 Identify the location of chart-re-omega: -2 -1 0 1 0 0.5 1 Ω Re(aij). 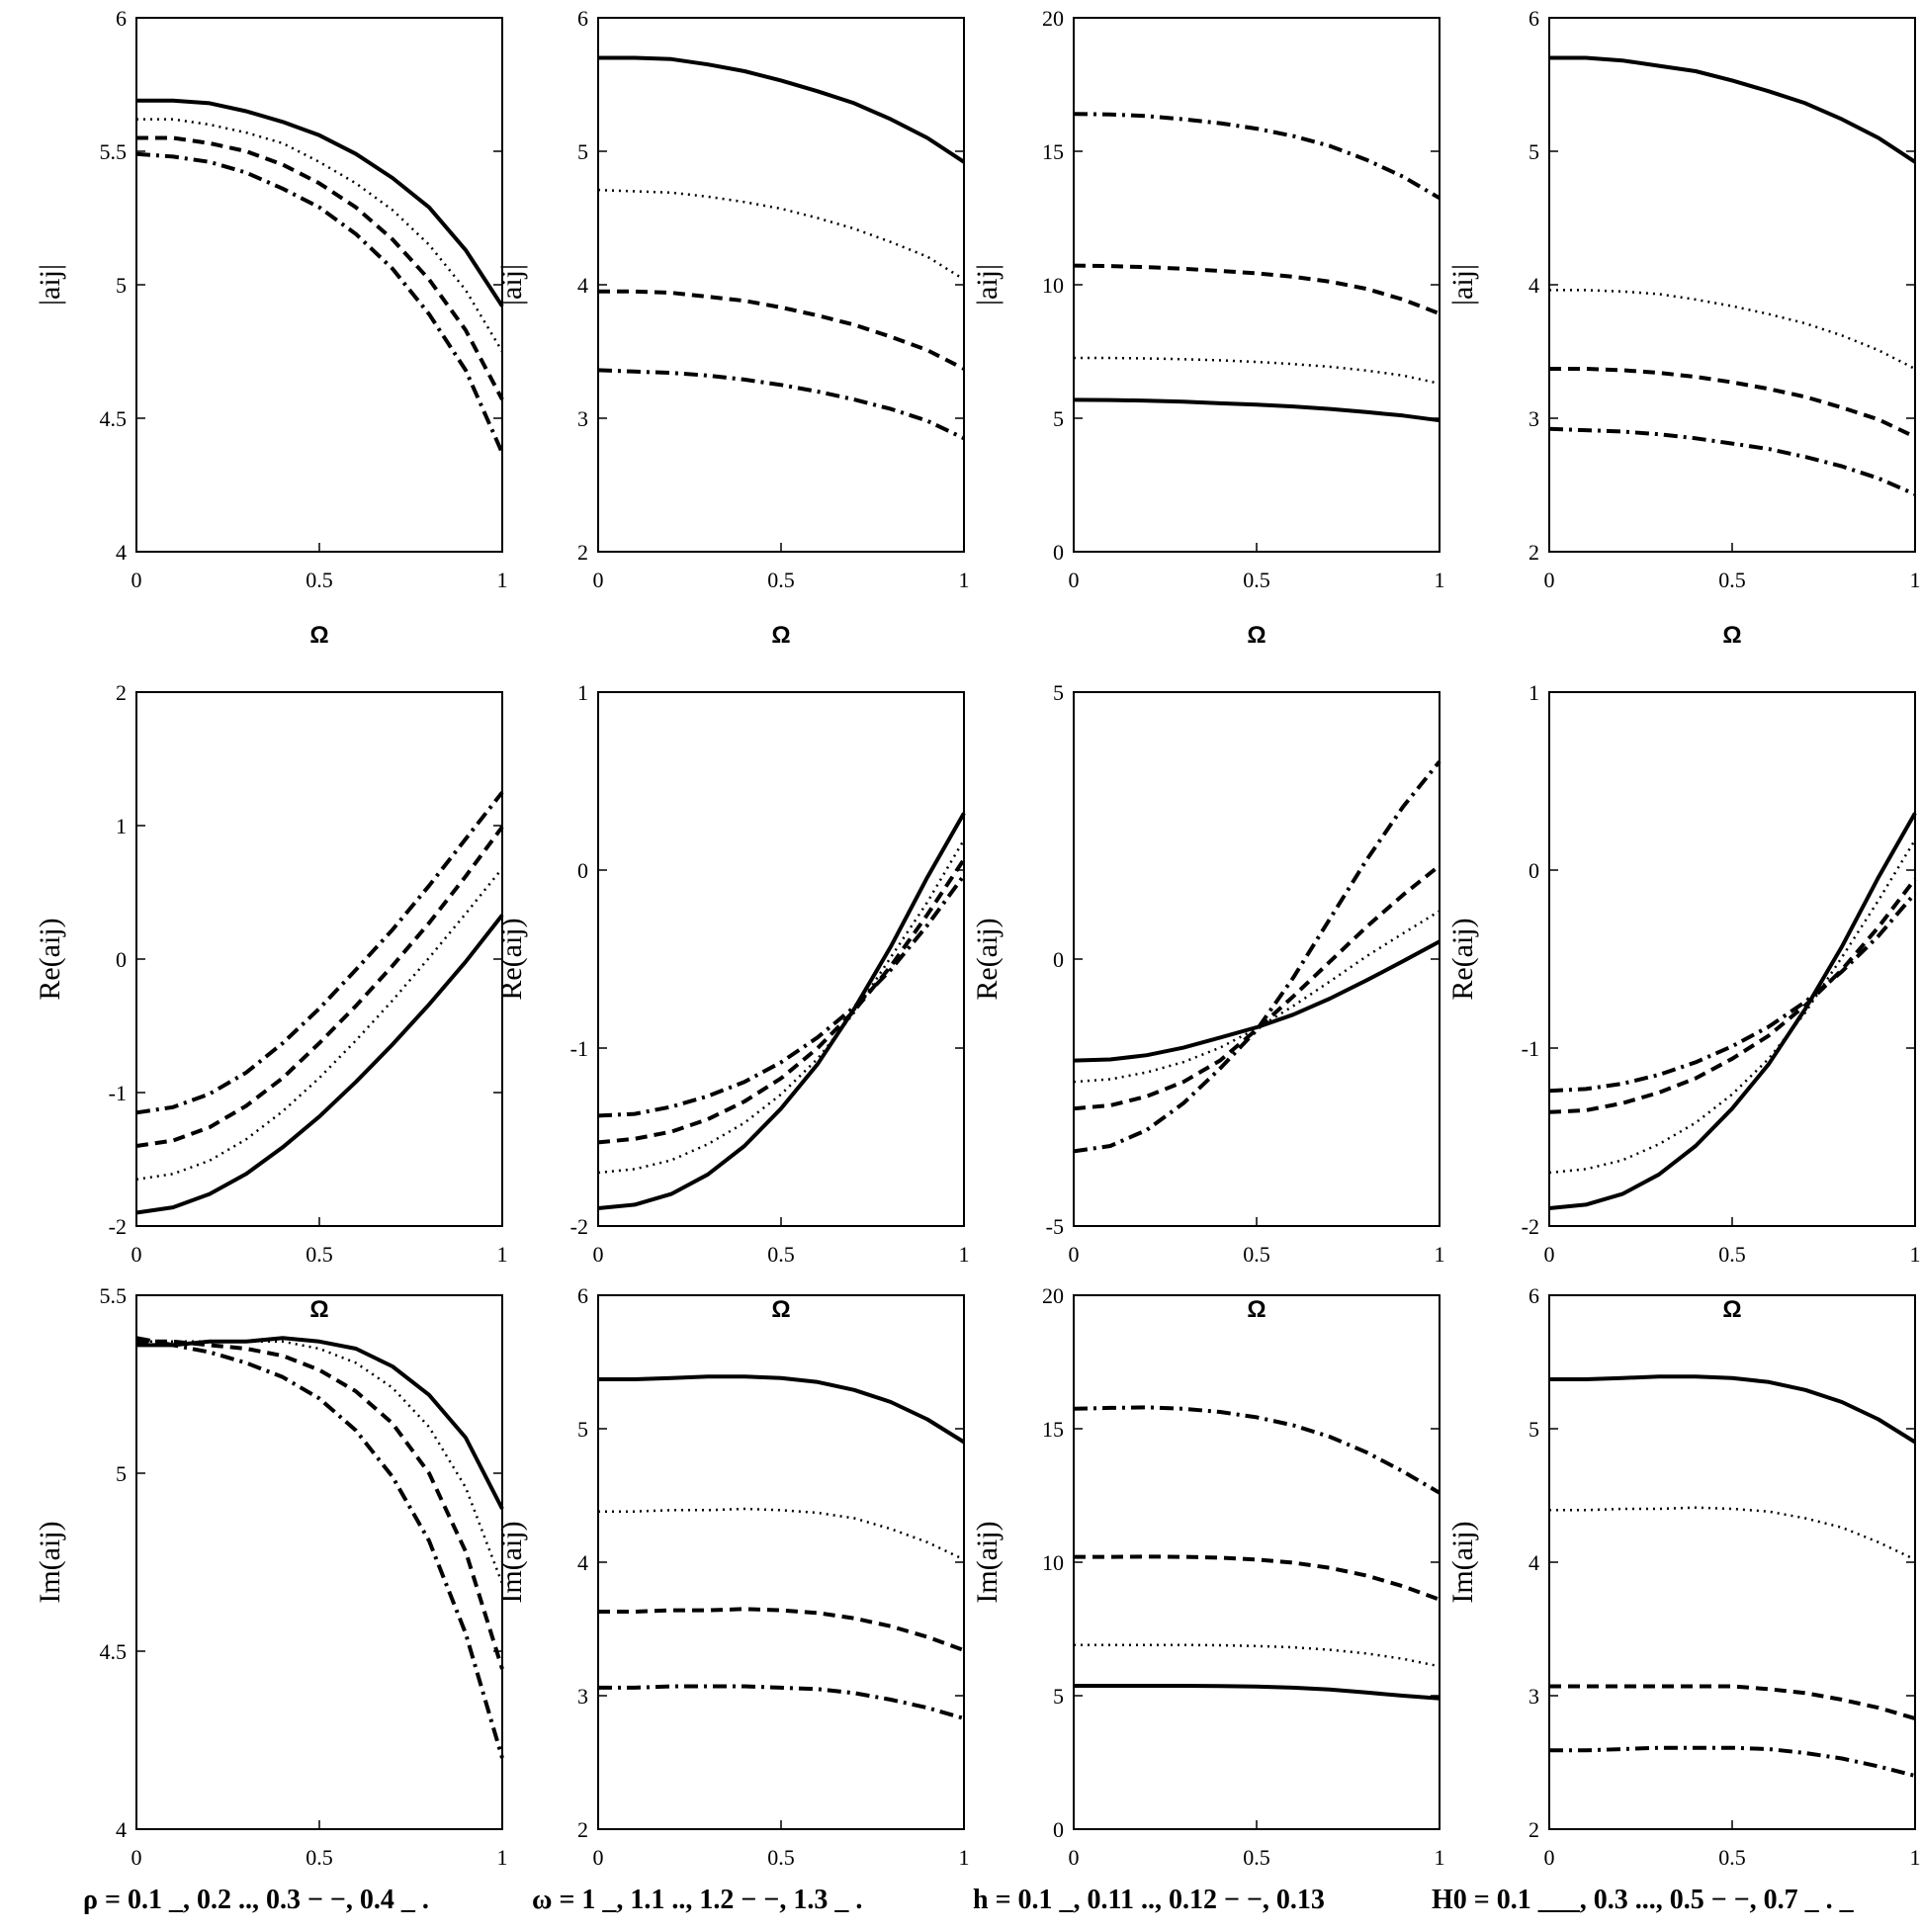
(733, 1001).